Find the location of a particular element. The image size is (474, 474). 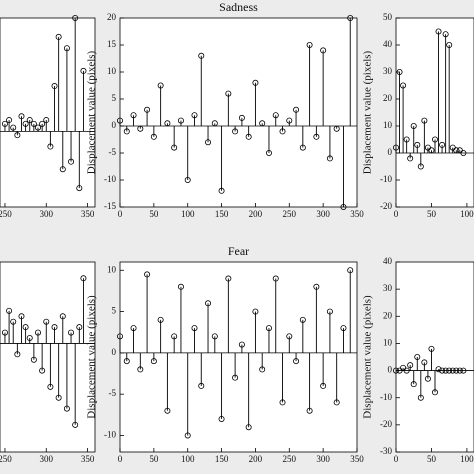

x-tick-label: 200 is located at coordinates (256, 459).